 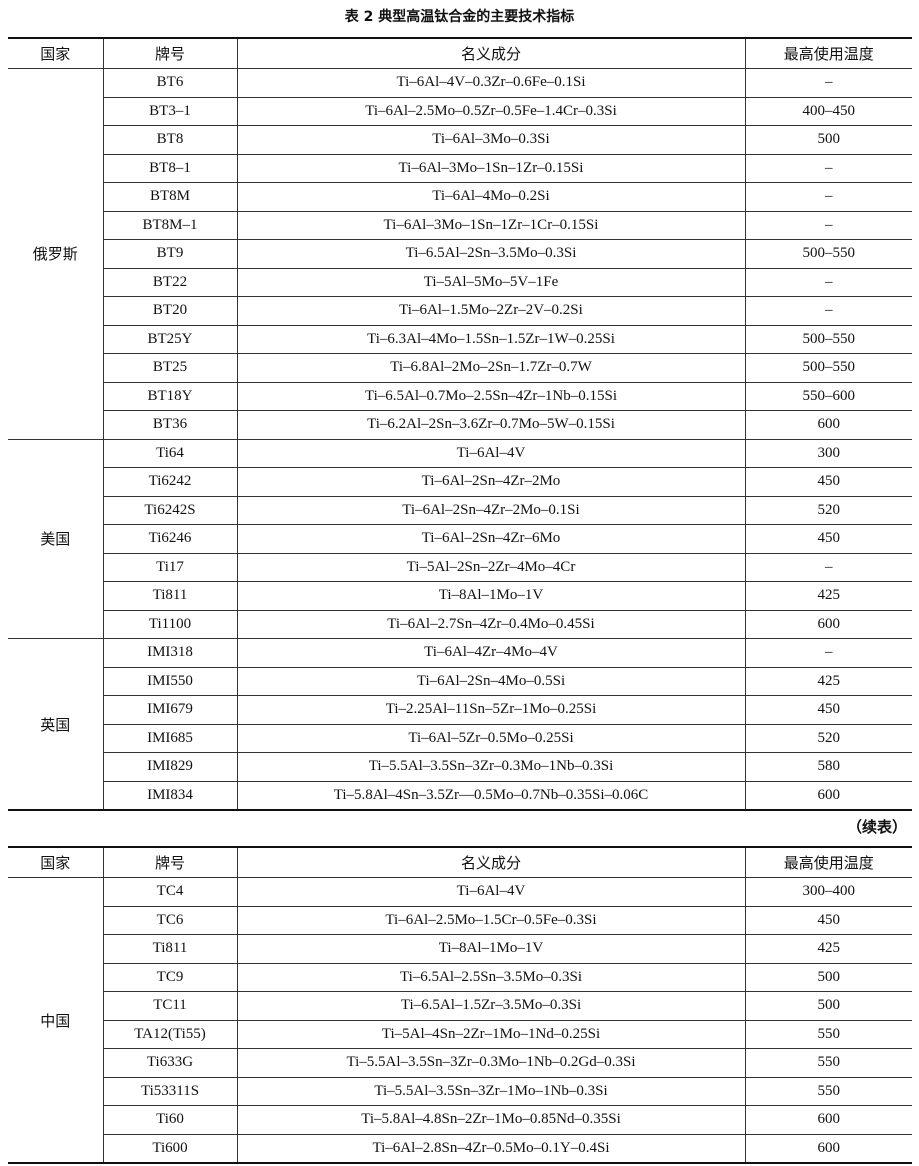 I want to click on header-row: 国家 牌号 名义成分 最高使用温度, so click(x=460, y=862).